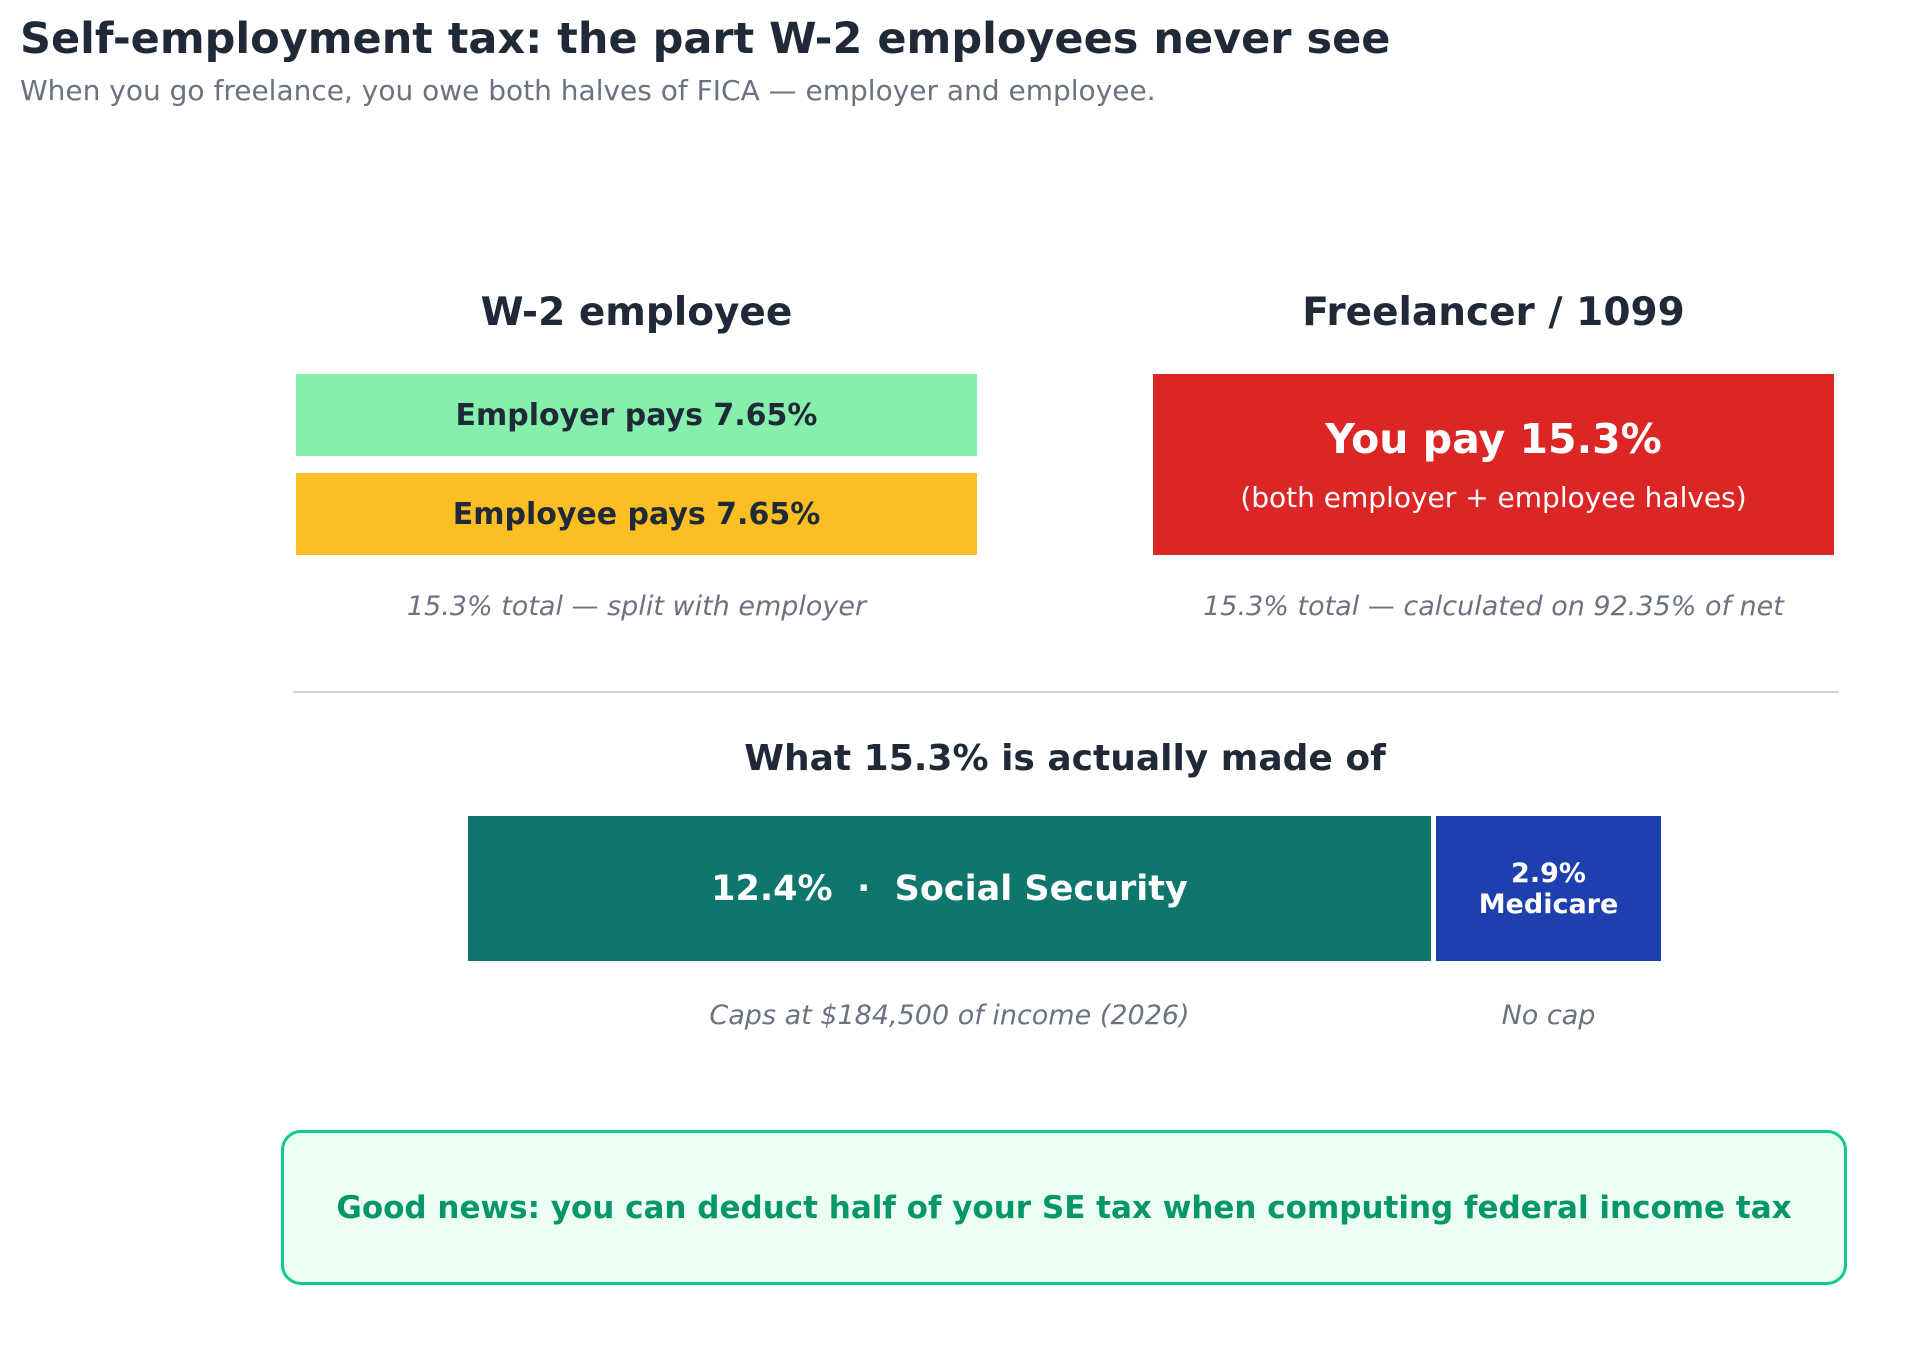  Describe the element at coordinates (636, 606) in the screenshot. I see `w2-note: 15.3% total — split with employer` at that location.